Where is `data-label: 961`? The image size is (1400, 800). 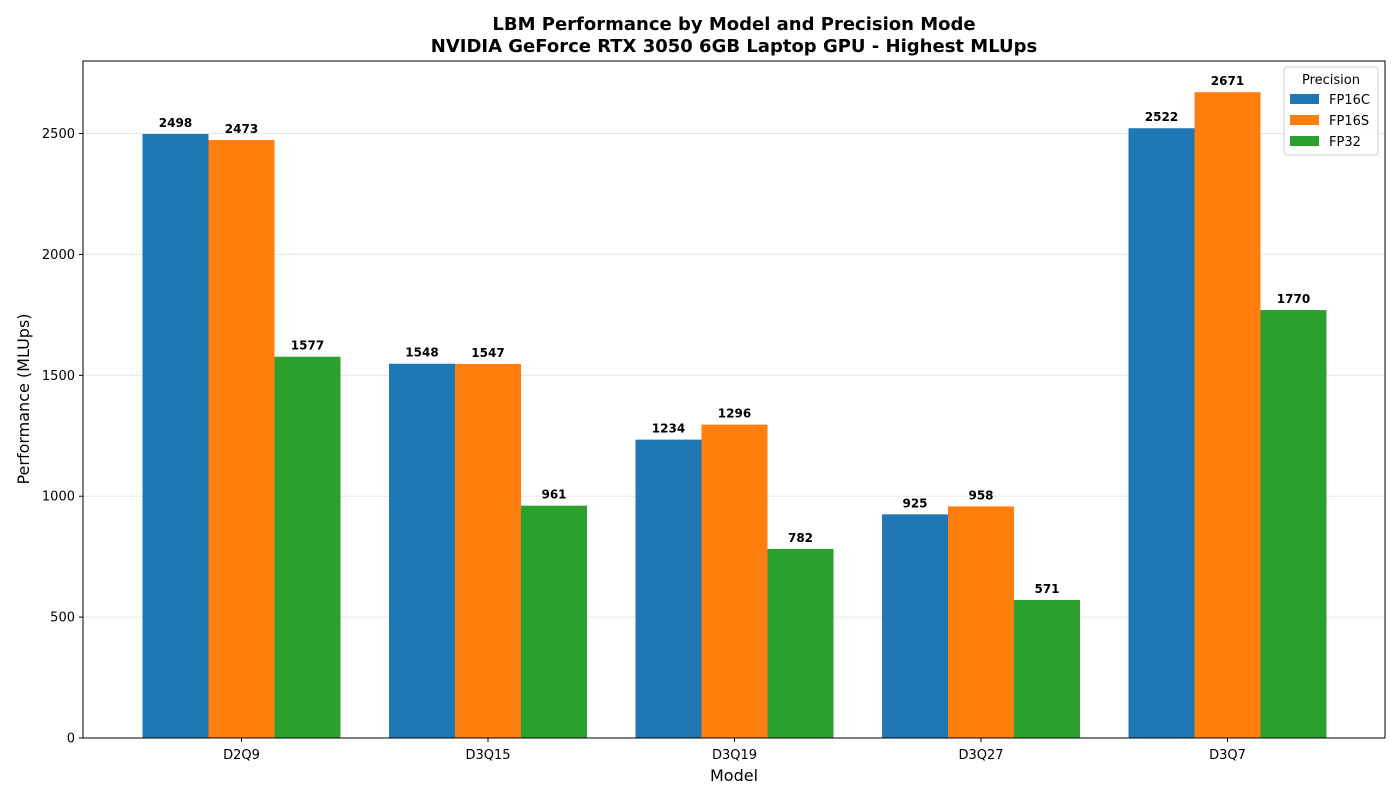
data-label: 961 is located at coordinates (553, 495).